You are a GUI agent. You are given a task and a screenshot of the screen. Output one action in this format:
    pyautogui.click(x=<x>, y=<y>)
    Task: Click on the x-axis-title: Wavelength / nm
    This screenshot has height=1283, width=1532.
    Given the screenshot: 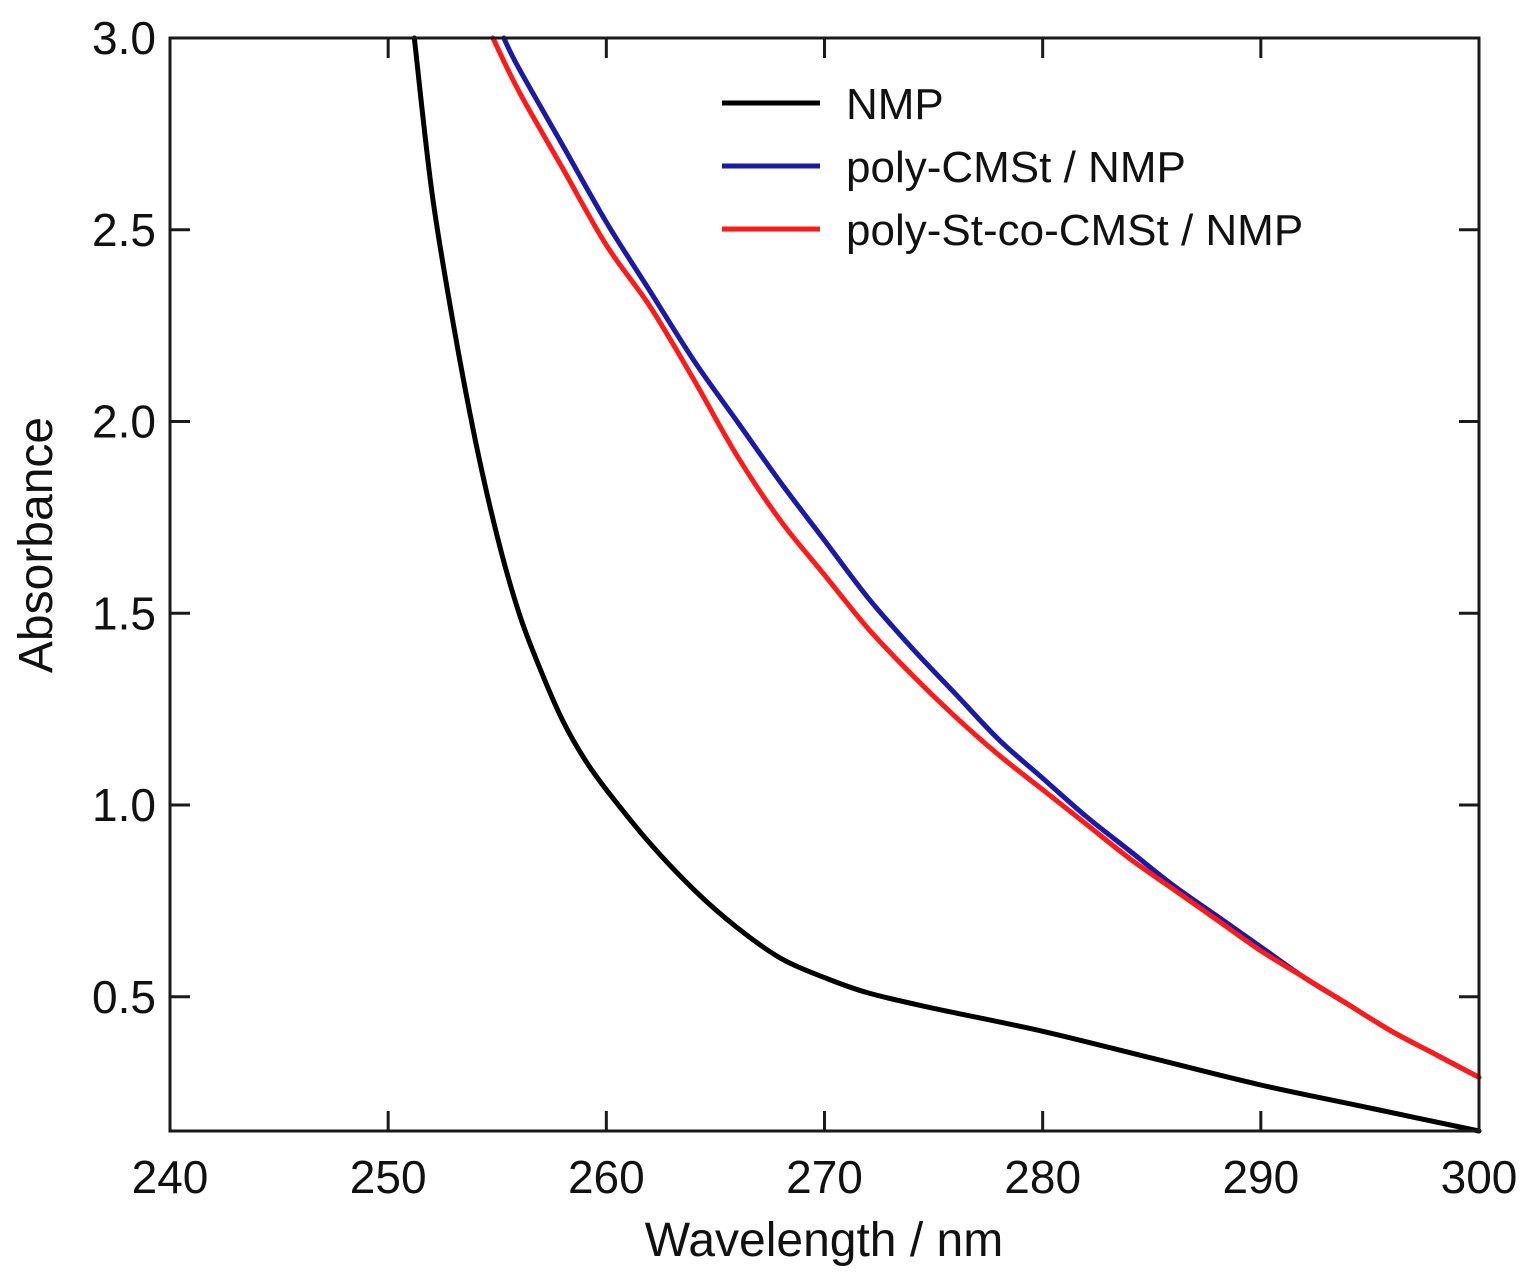 What is the action you would take?
    pyautogui.click(x=824, y=1240)
    